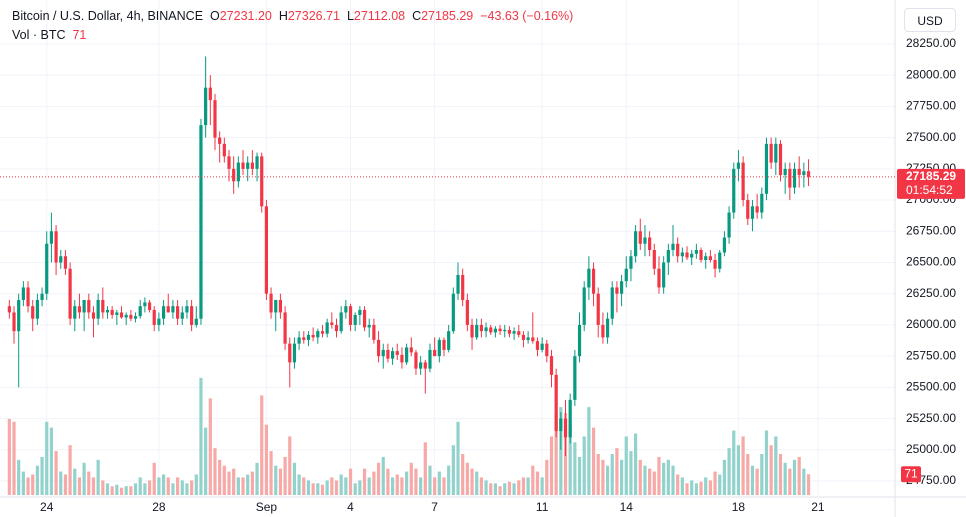 The height and width of the screenshot is (517, 966). I want to click on y-tick-label: 27500.00, so click(931, 137).